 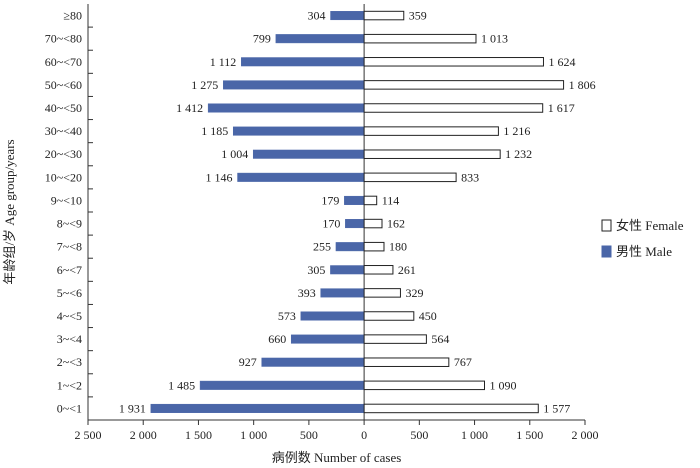 I want to click on category-label-40-50: 40~<50, so click(x=63, y=108).